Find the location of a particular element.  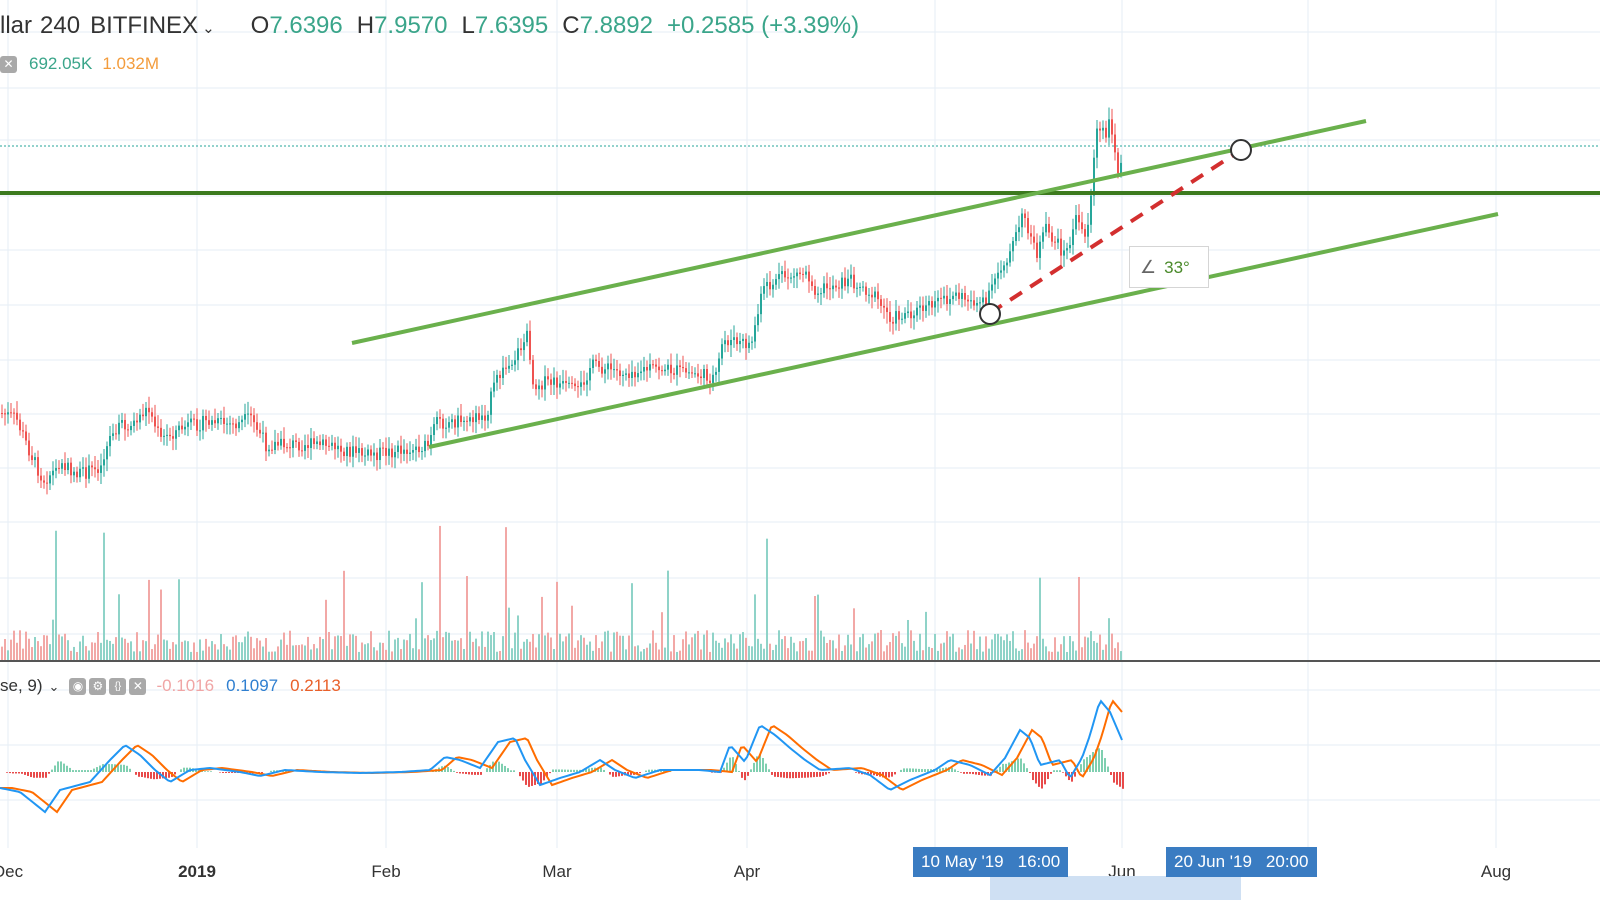

interval-label: 240 is located at coordinates (60, 25).